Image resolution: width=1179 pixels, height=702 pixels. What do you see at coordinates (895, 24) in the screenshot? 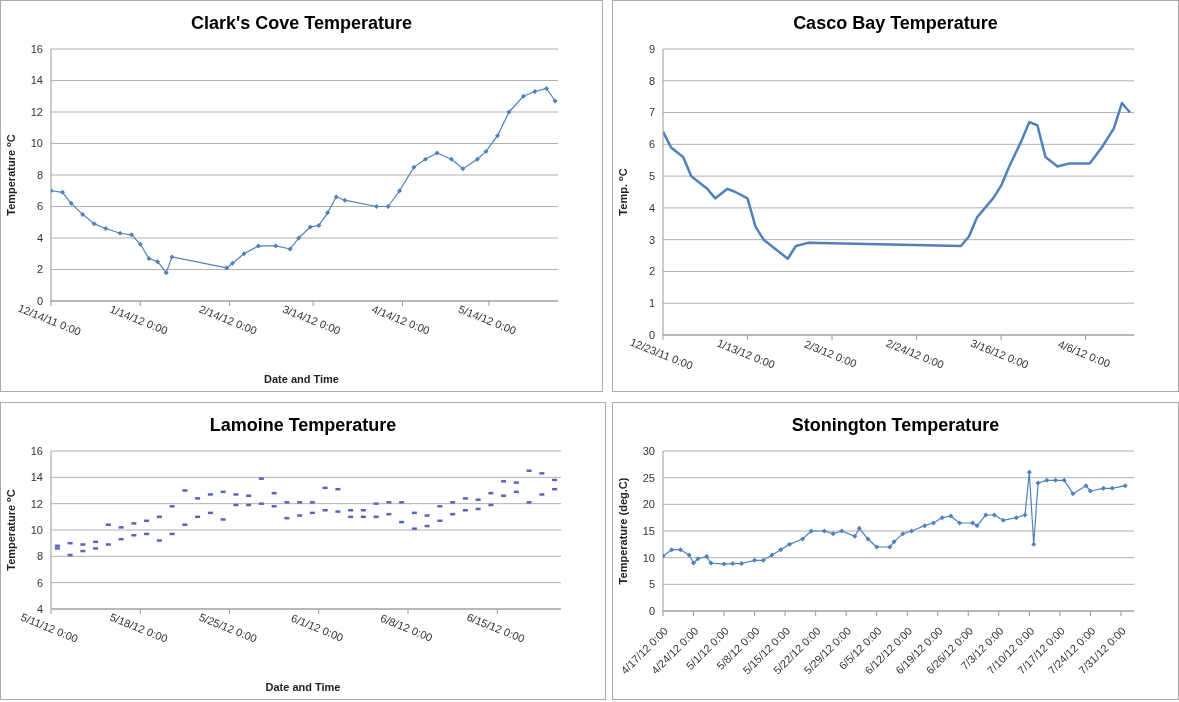
I see `chart-title: Casco Bay Temperature` at bounding box center [895, 24].